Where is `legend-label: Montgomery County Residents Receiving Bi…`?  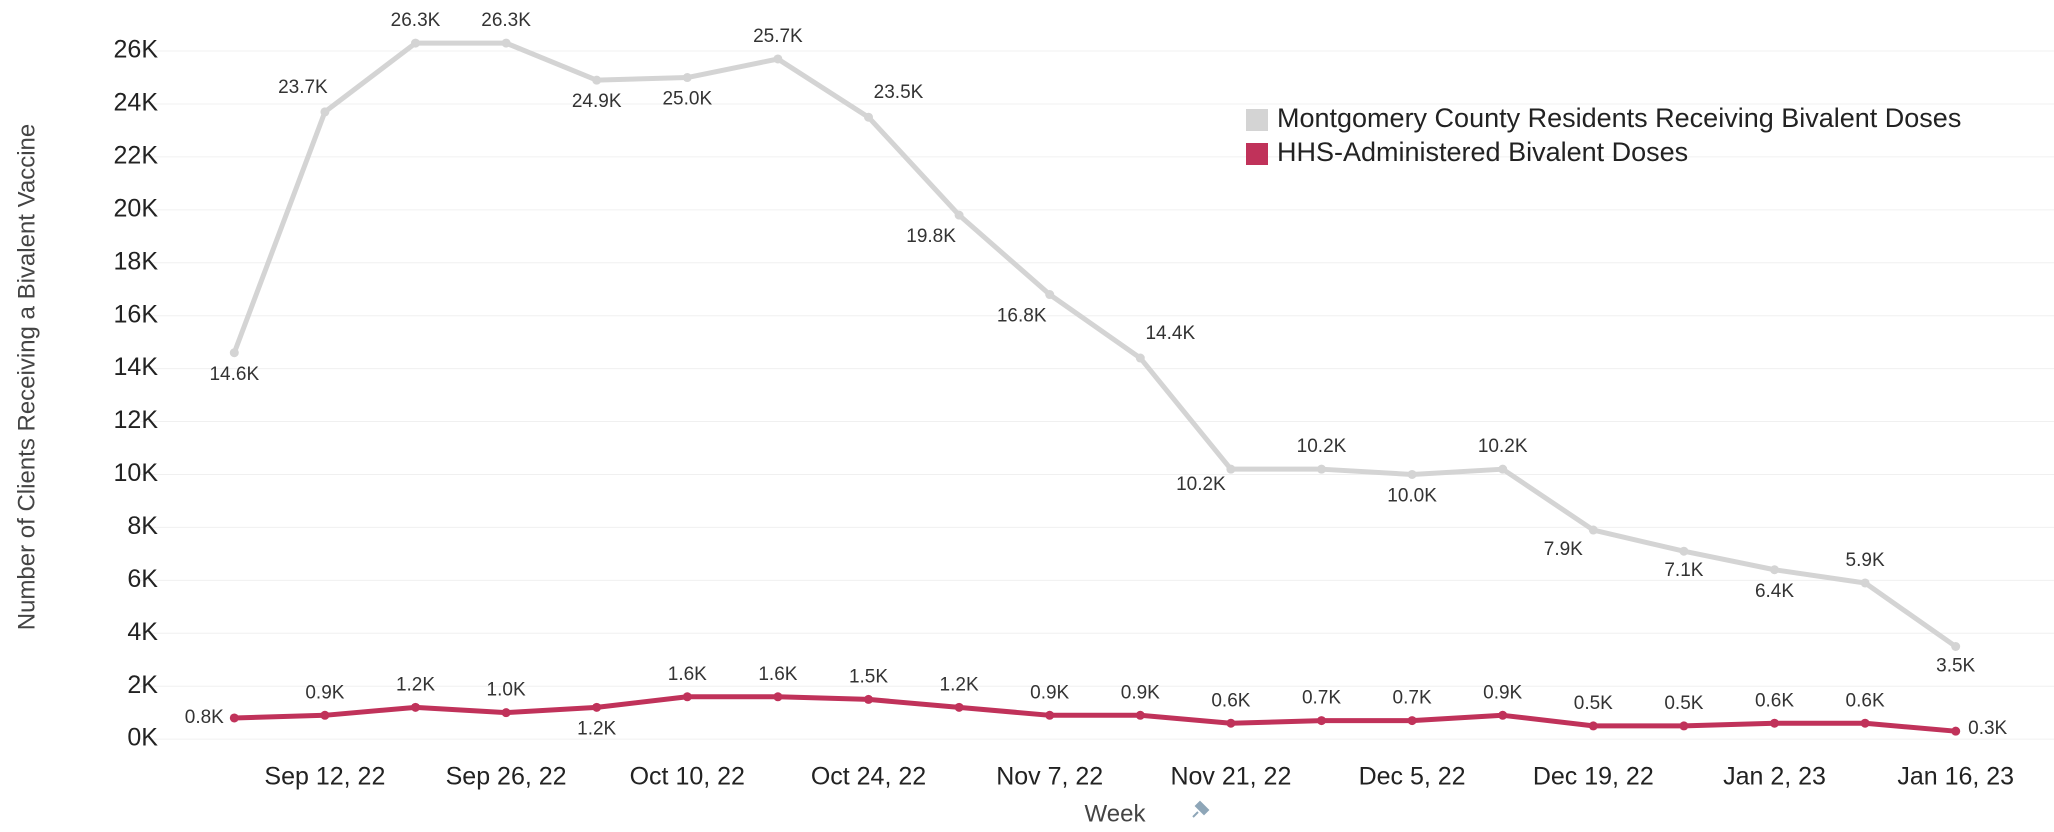
legend-label: Montgomery County Residents Receiving Bi… is located at coordinates (1619, 118).